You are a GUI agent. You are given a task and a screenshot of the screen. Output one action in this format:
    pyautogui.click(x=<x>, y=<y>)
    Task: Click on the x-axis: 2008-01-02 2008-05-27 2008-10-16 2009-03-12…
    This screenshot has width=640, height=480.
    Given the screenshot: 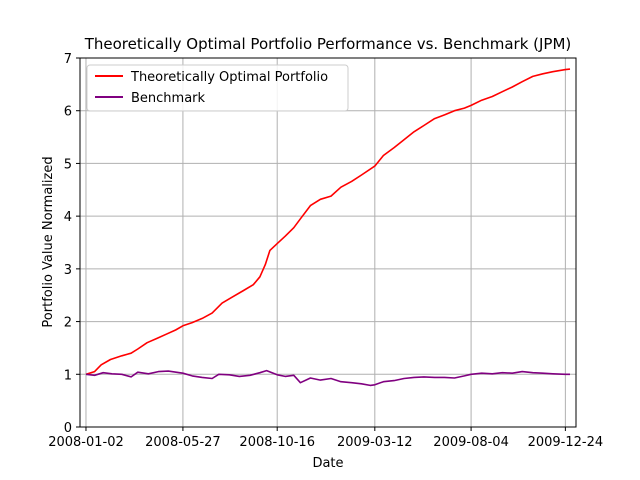 What is the action you would take?
    pyautogui.click(x=325, y=438)
    